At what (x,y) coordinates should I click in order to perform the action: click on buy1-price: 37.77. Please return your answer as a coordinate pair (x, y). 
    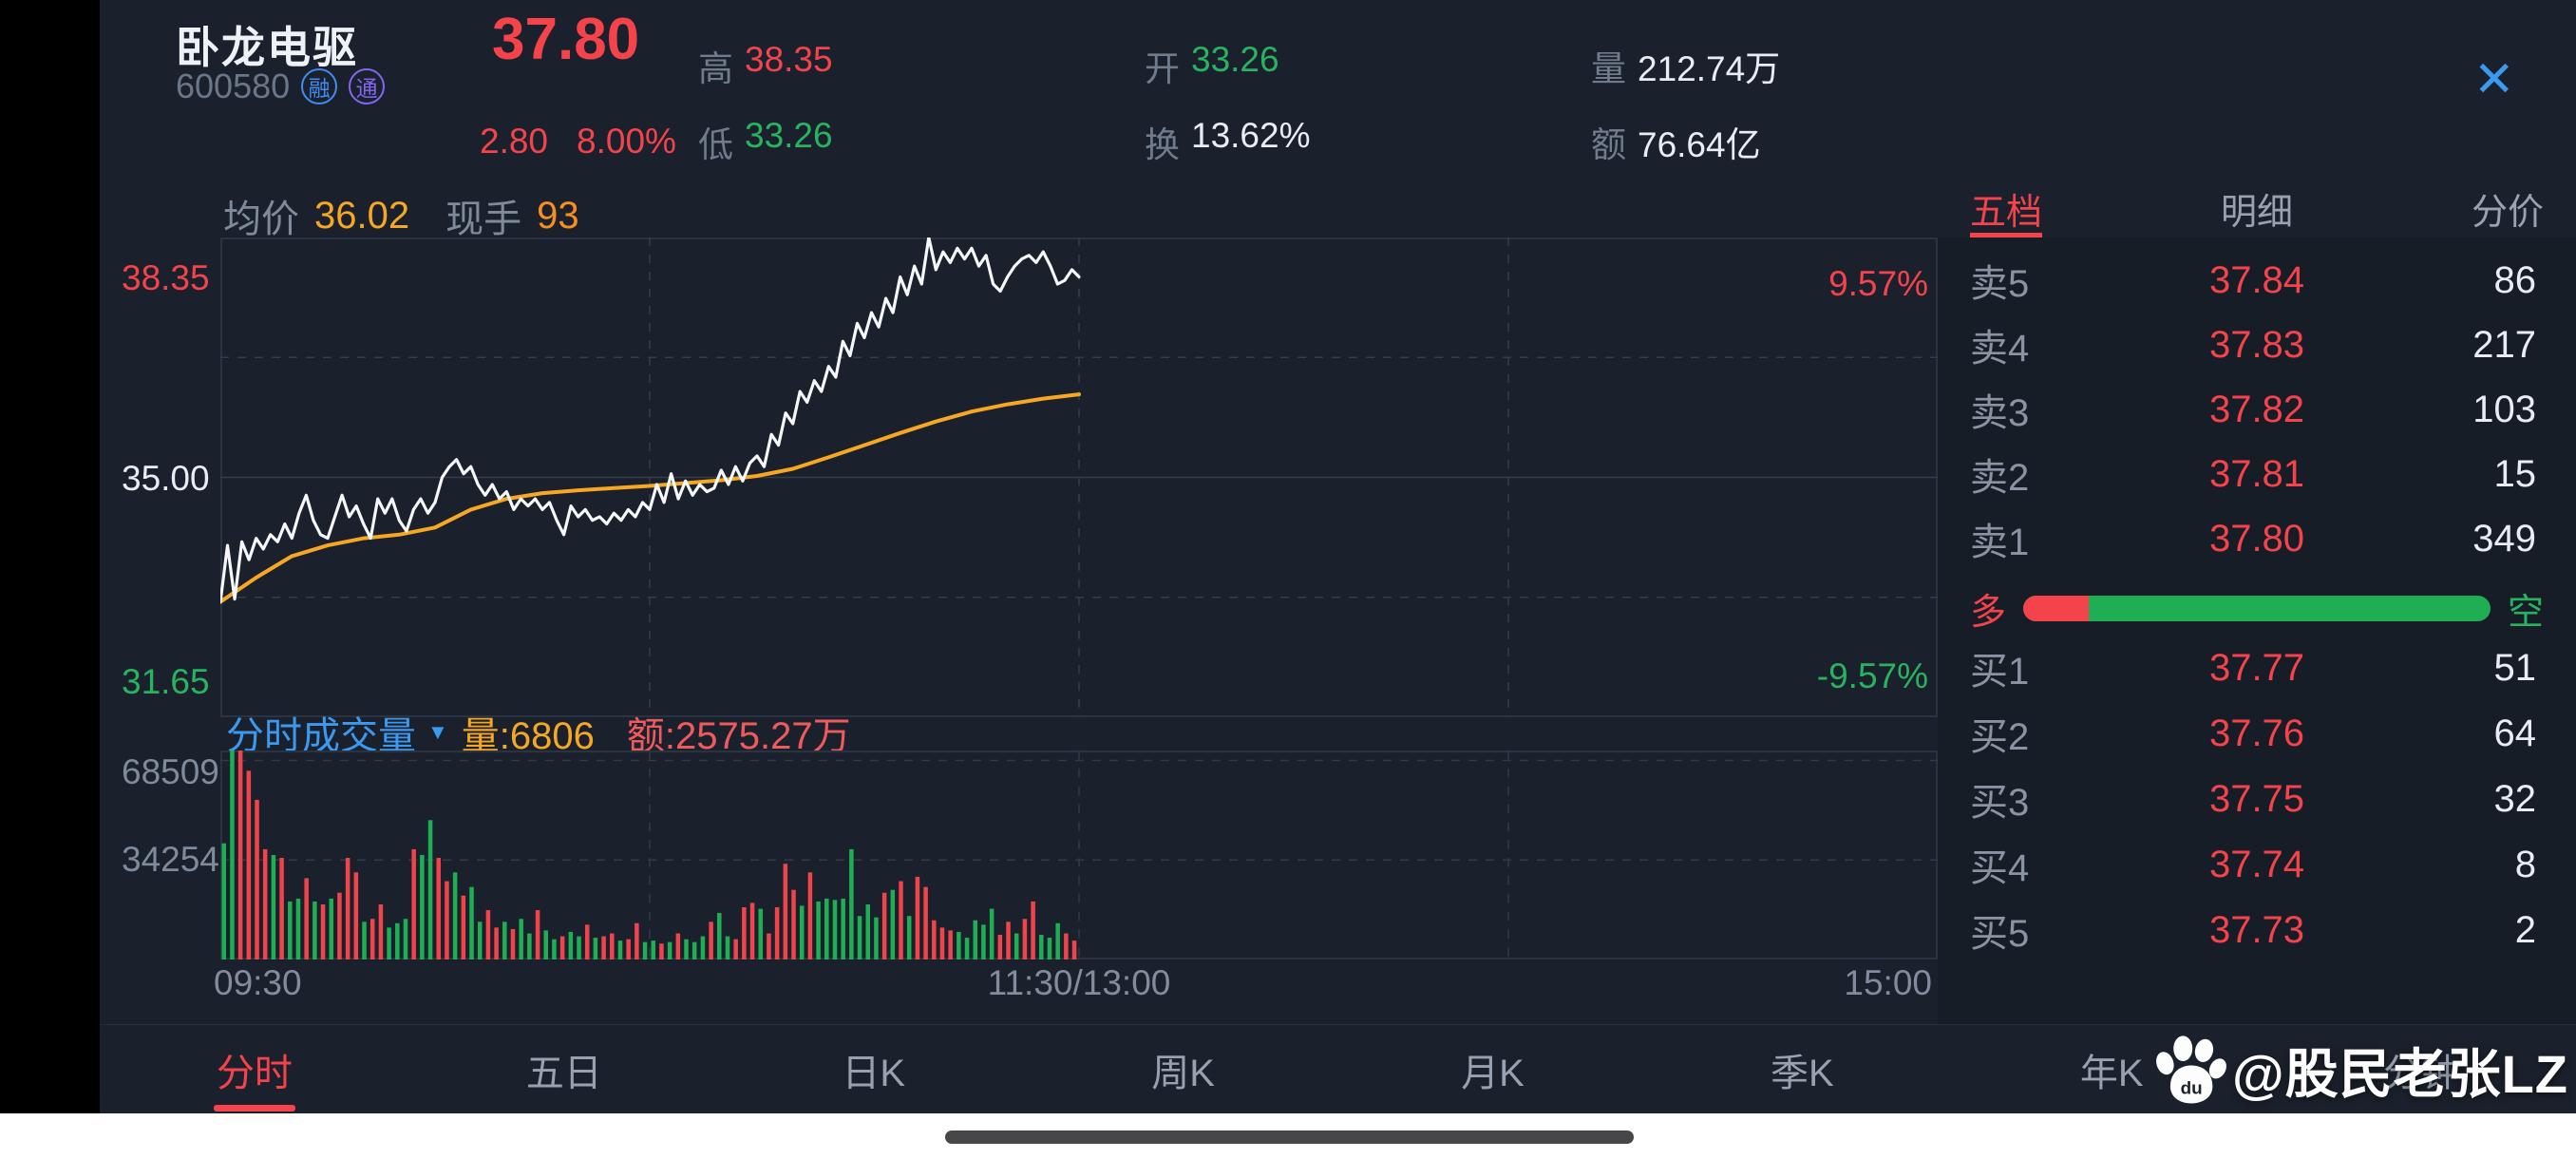
    Looking at the image, I should click on (2256, 667).